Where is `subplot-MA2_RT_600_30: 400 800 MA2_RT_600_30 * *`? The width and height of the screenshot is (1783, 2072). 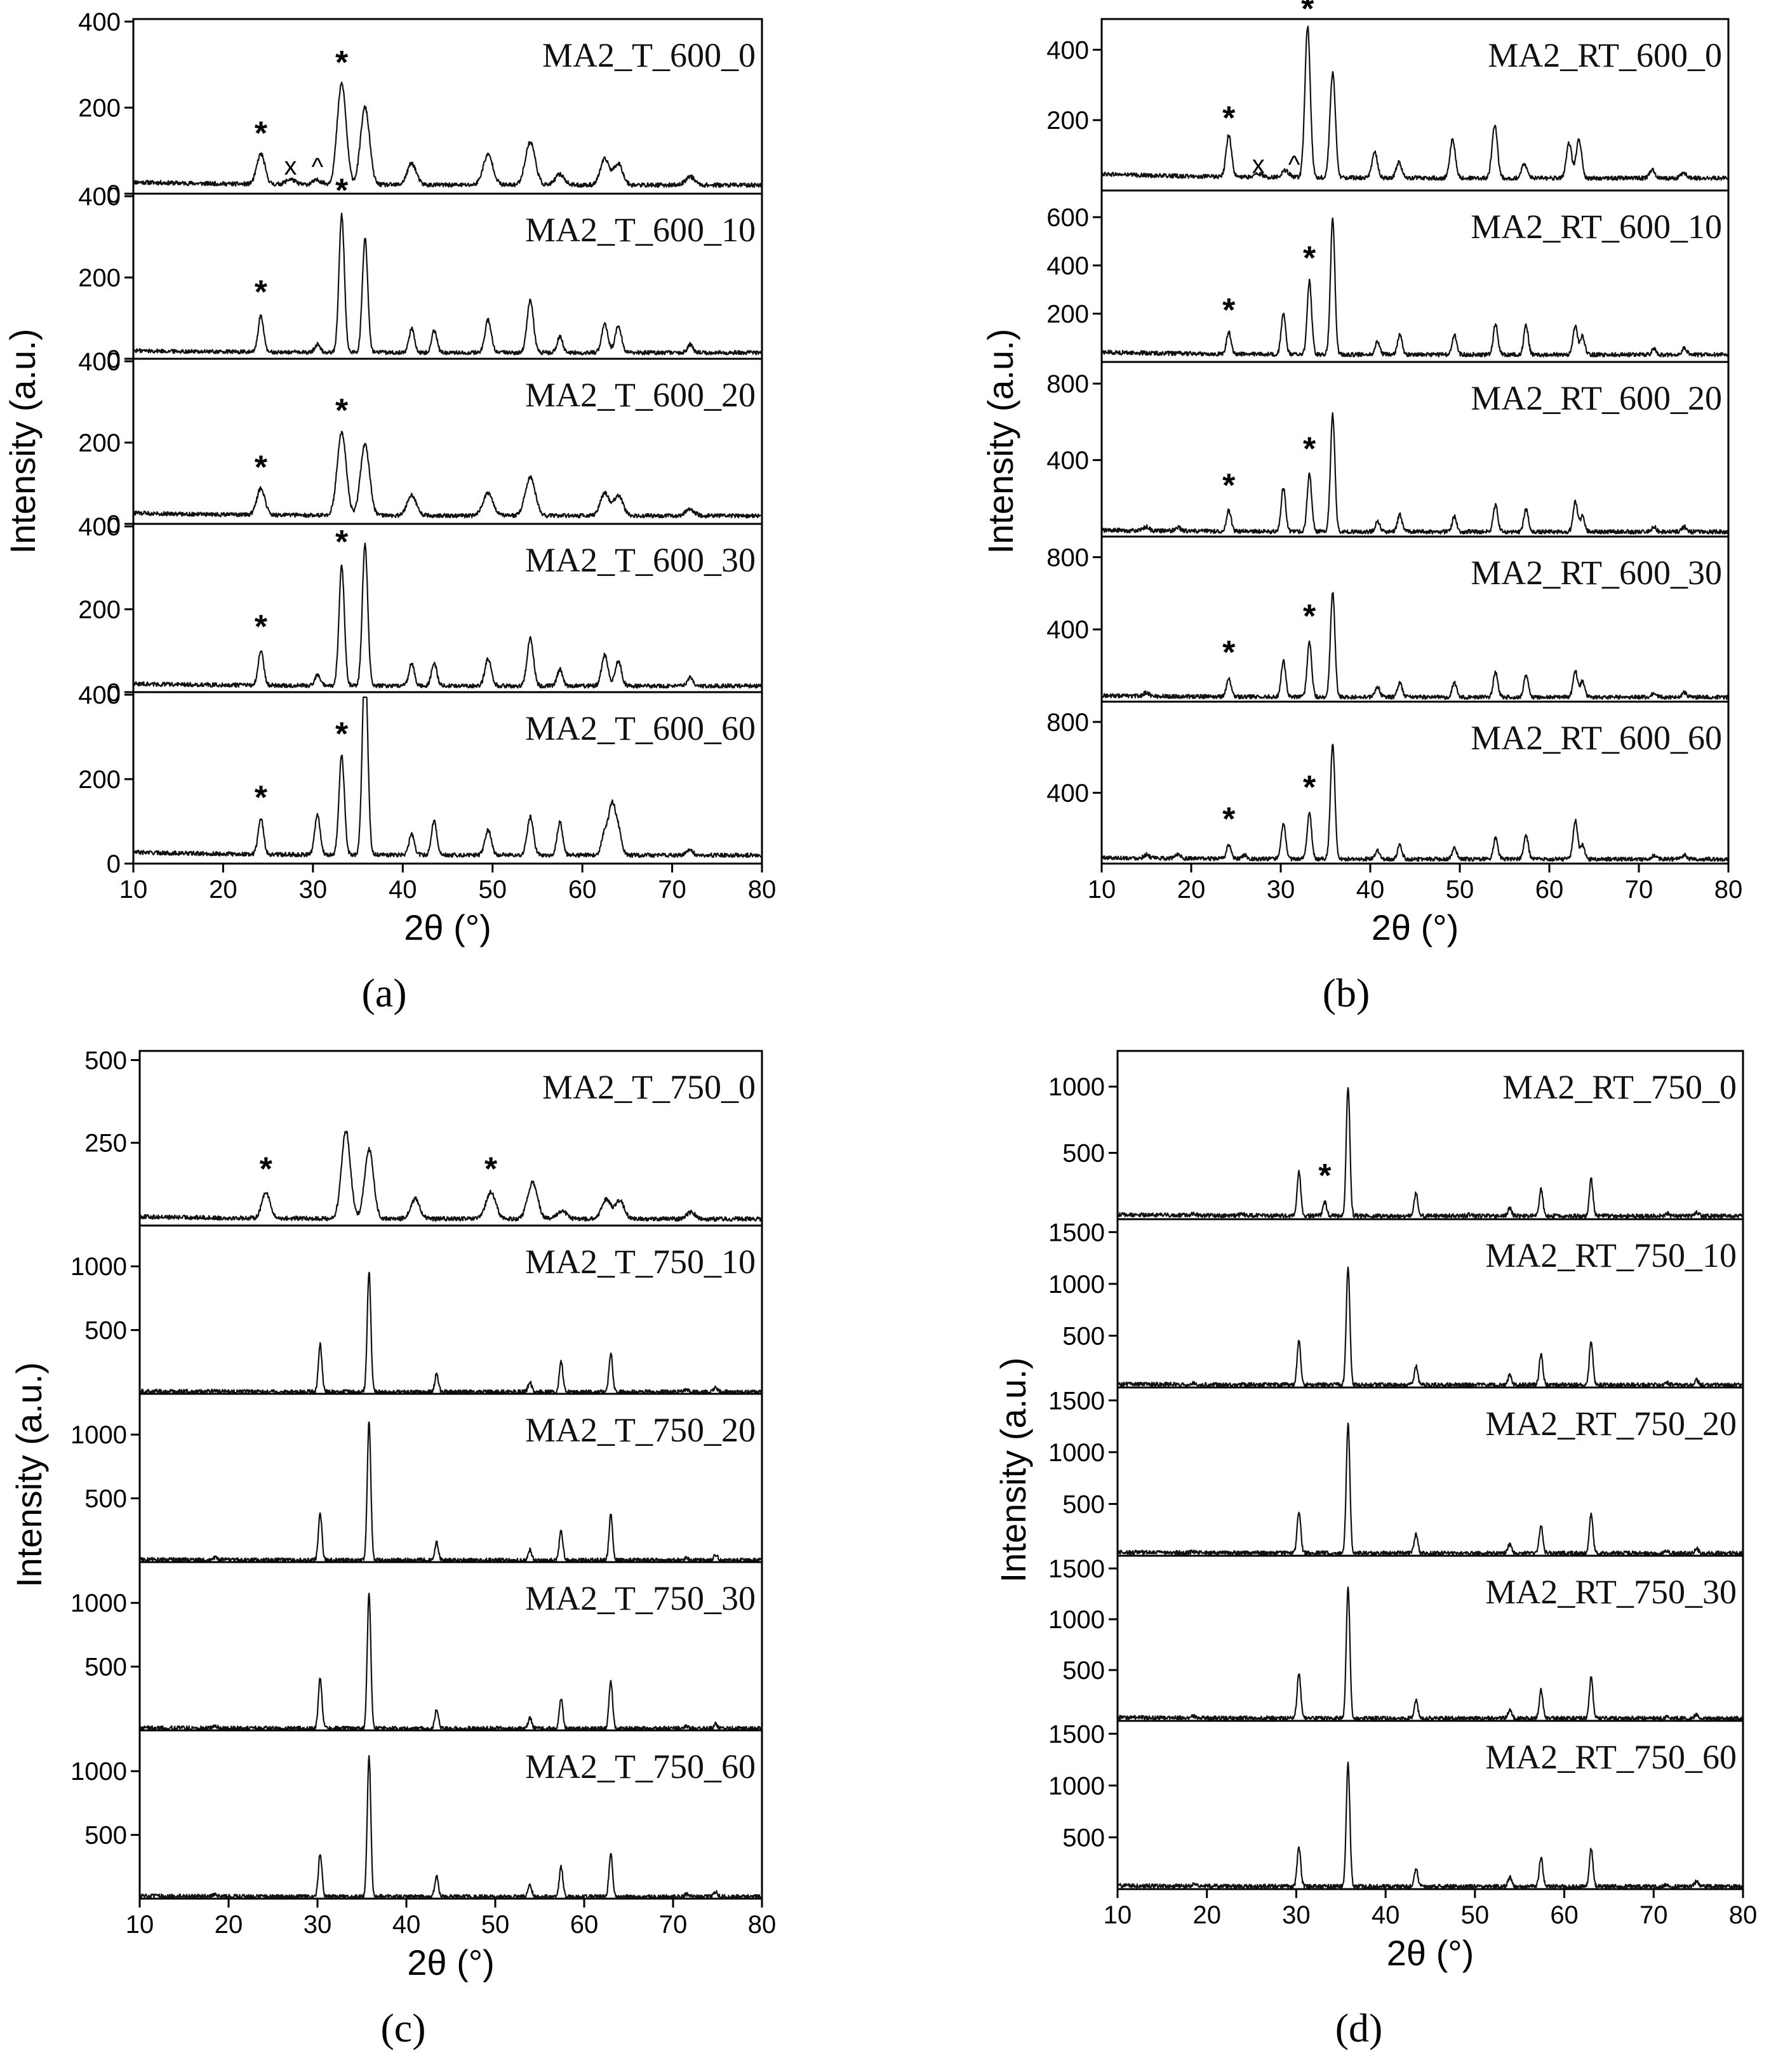 subplot-MA2_RT_600_30: 400 800 MA2_RT_600_30 * * is located at coordinates (1388, 619).